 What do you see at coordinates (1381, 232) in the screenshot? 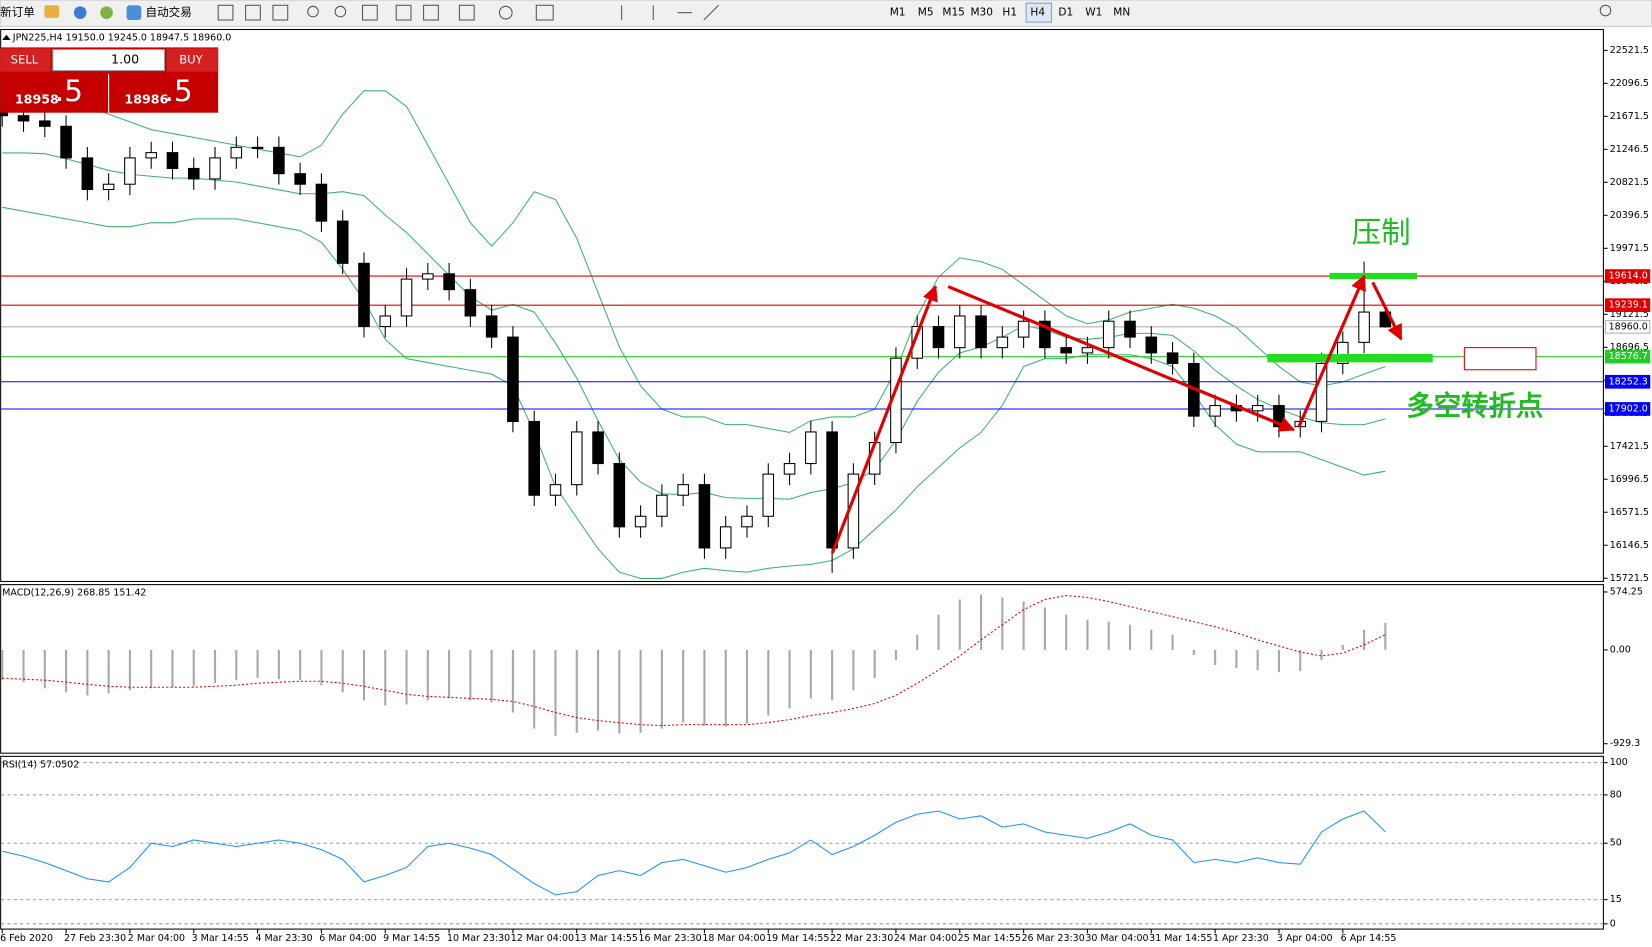
I see `annotation: 压制` at bounding box center [1381, 232].